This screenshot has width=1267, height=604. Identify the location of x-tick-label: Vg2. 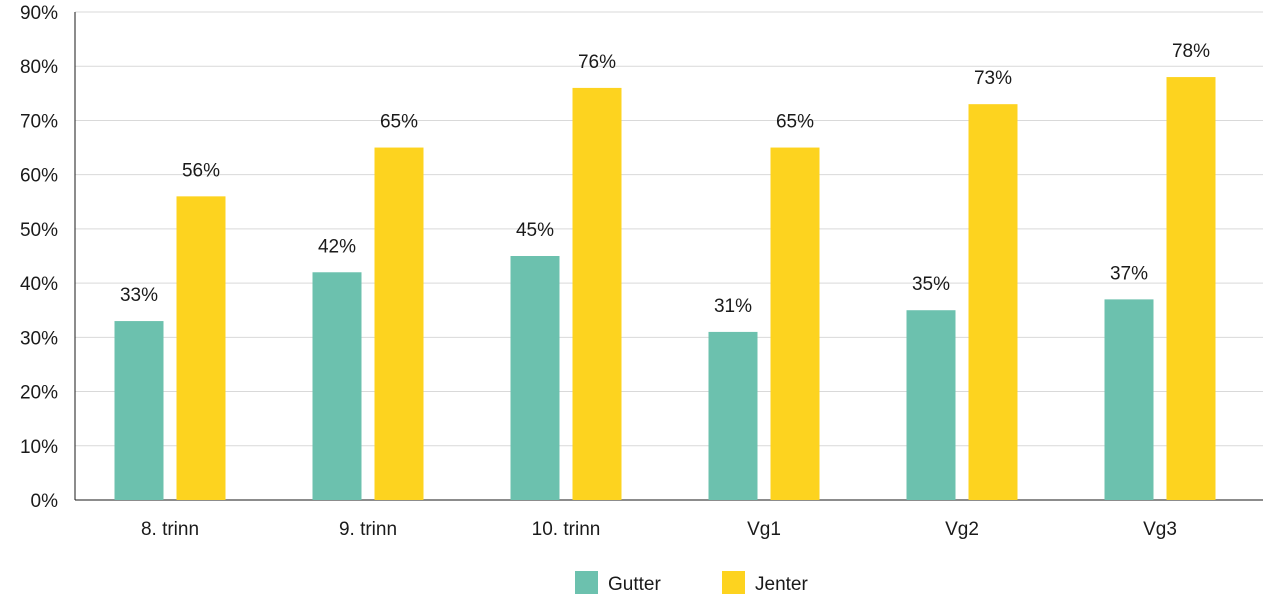
(962, 529).